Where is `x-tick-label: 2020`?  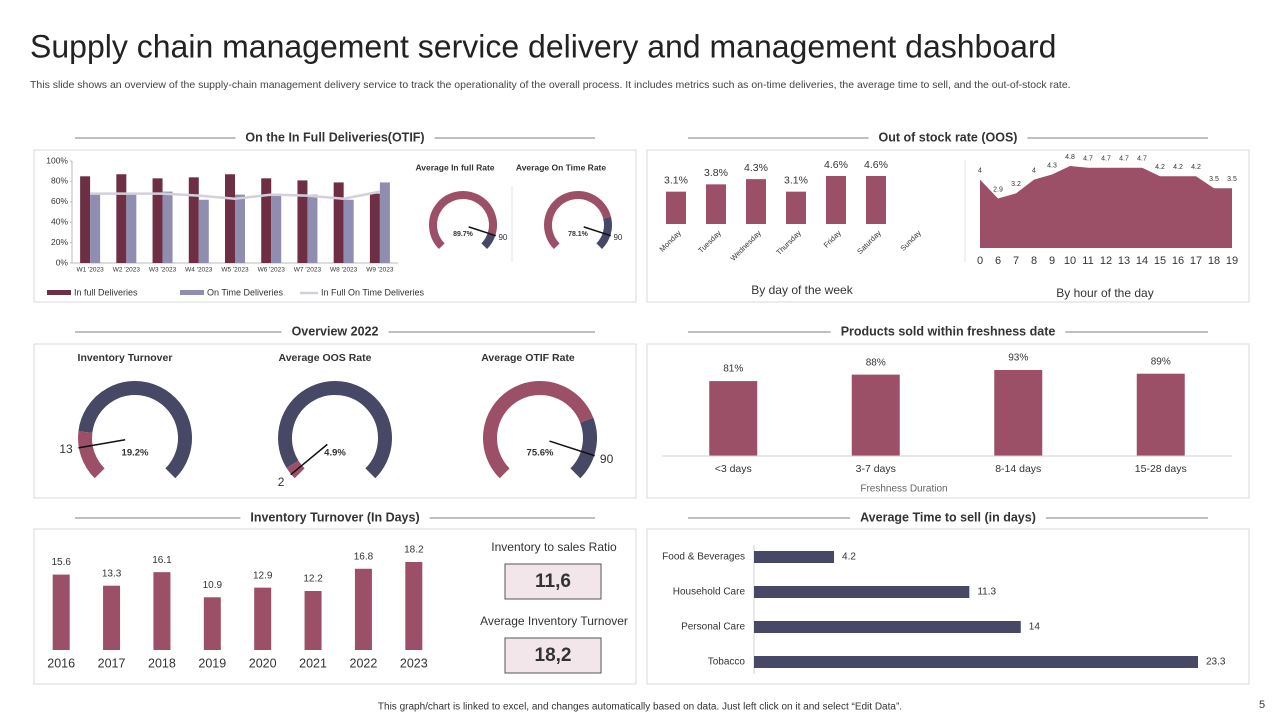 x-tick-label: 2020 is located at coordinates (263, 663).